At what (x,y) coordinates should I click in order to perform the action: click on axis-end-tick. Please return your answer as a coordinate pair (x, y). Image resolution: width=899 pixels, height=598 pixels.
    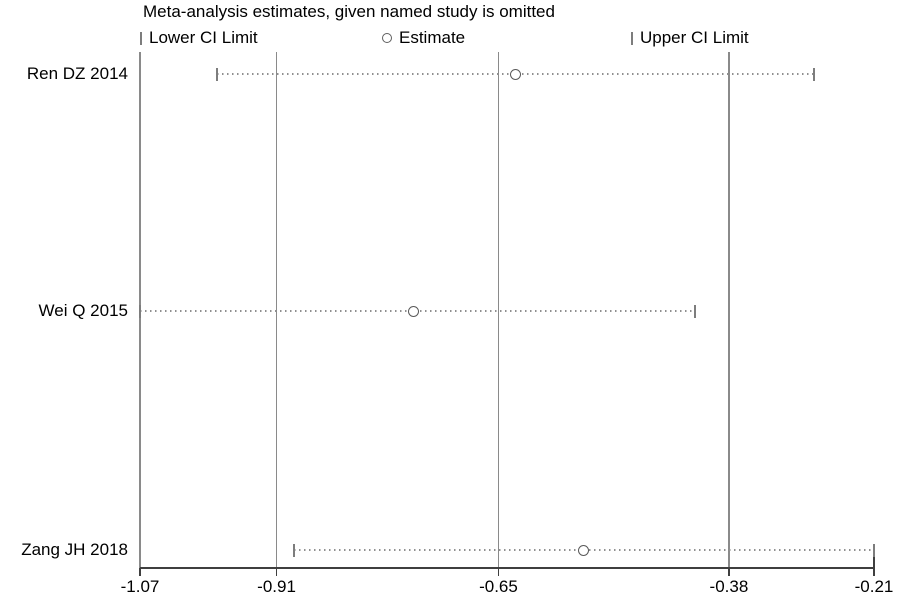
    Looking at the image, I should click on (874, 562).